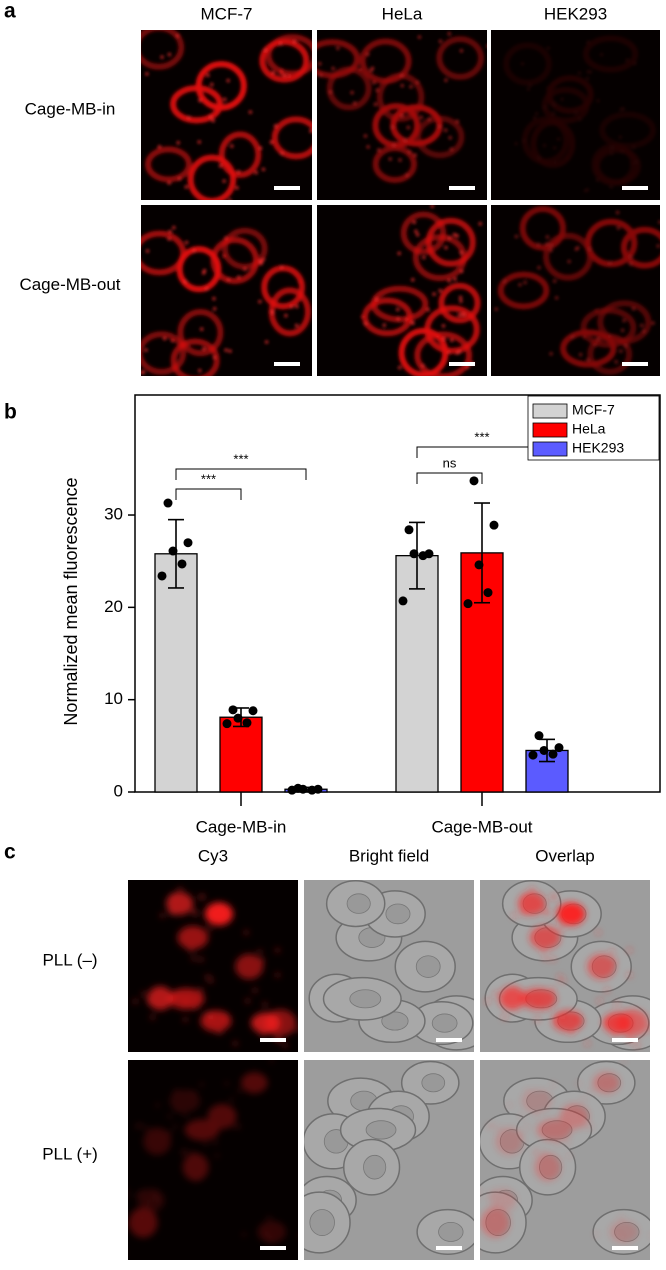  I want to click on y-tick-label: 0, so click(118, 790).